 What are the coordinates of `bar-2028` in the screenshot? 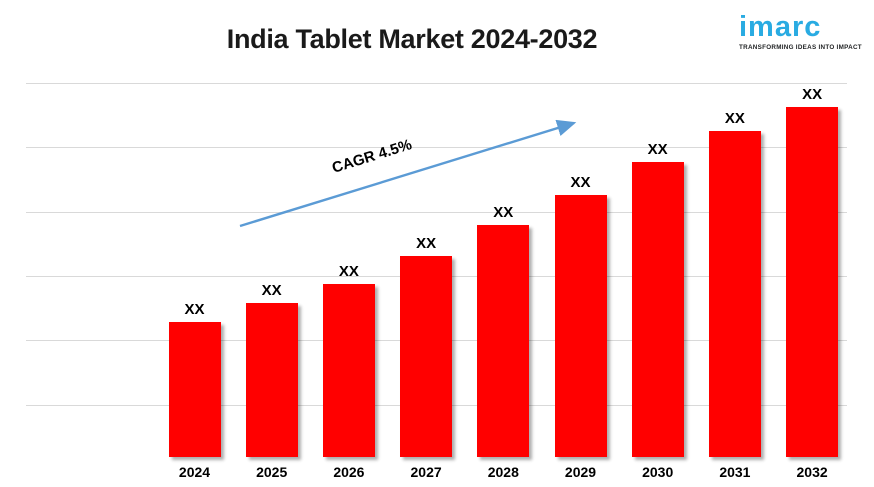 It's located at (503, 341).